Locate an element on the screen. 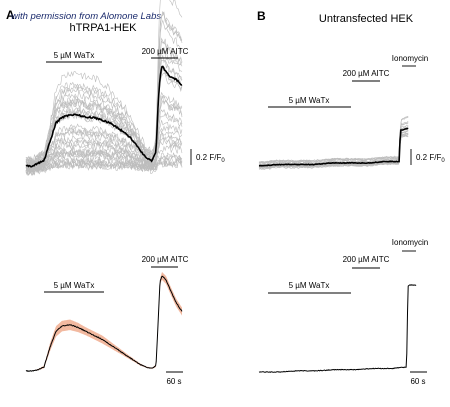 This screenshot has height=407, width=450. watx-label-a-top: 5 µM WaTx is located at coordinates (74, 55).